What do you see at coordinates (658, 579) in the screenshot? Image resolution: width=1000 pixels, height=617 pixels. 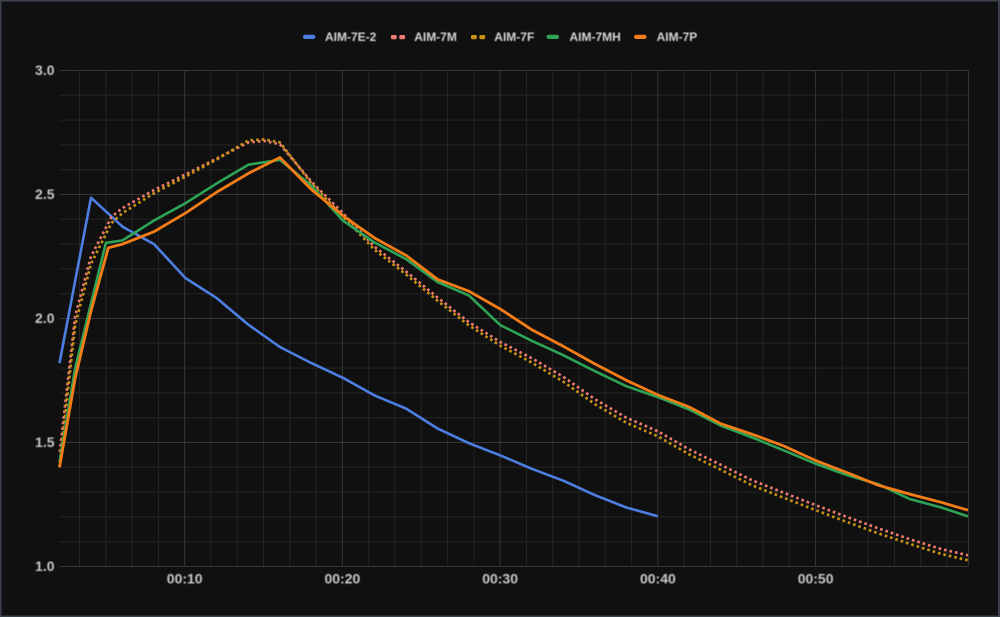 I see `svg-text: 00:40` at bounding box center [658, 579].